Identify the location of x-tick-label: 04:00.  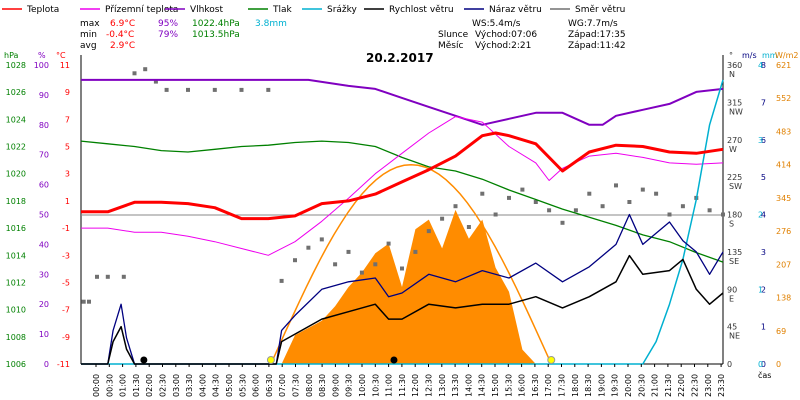
(202, 385).